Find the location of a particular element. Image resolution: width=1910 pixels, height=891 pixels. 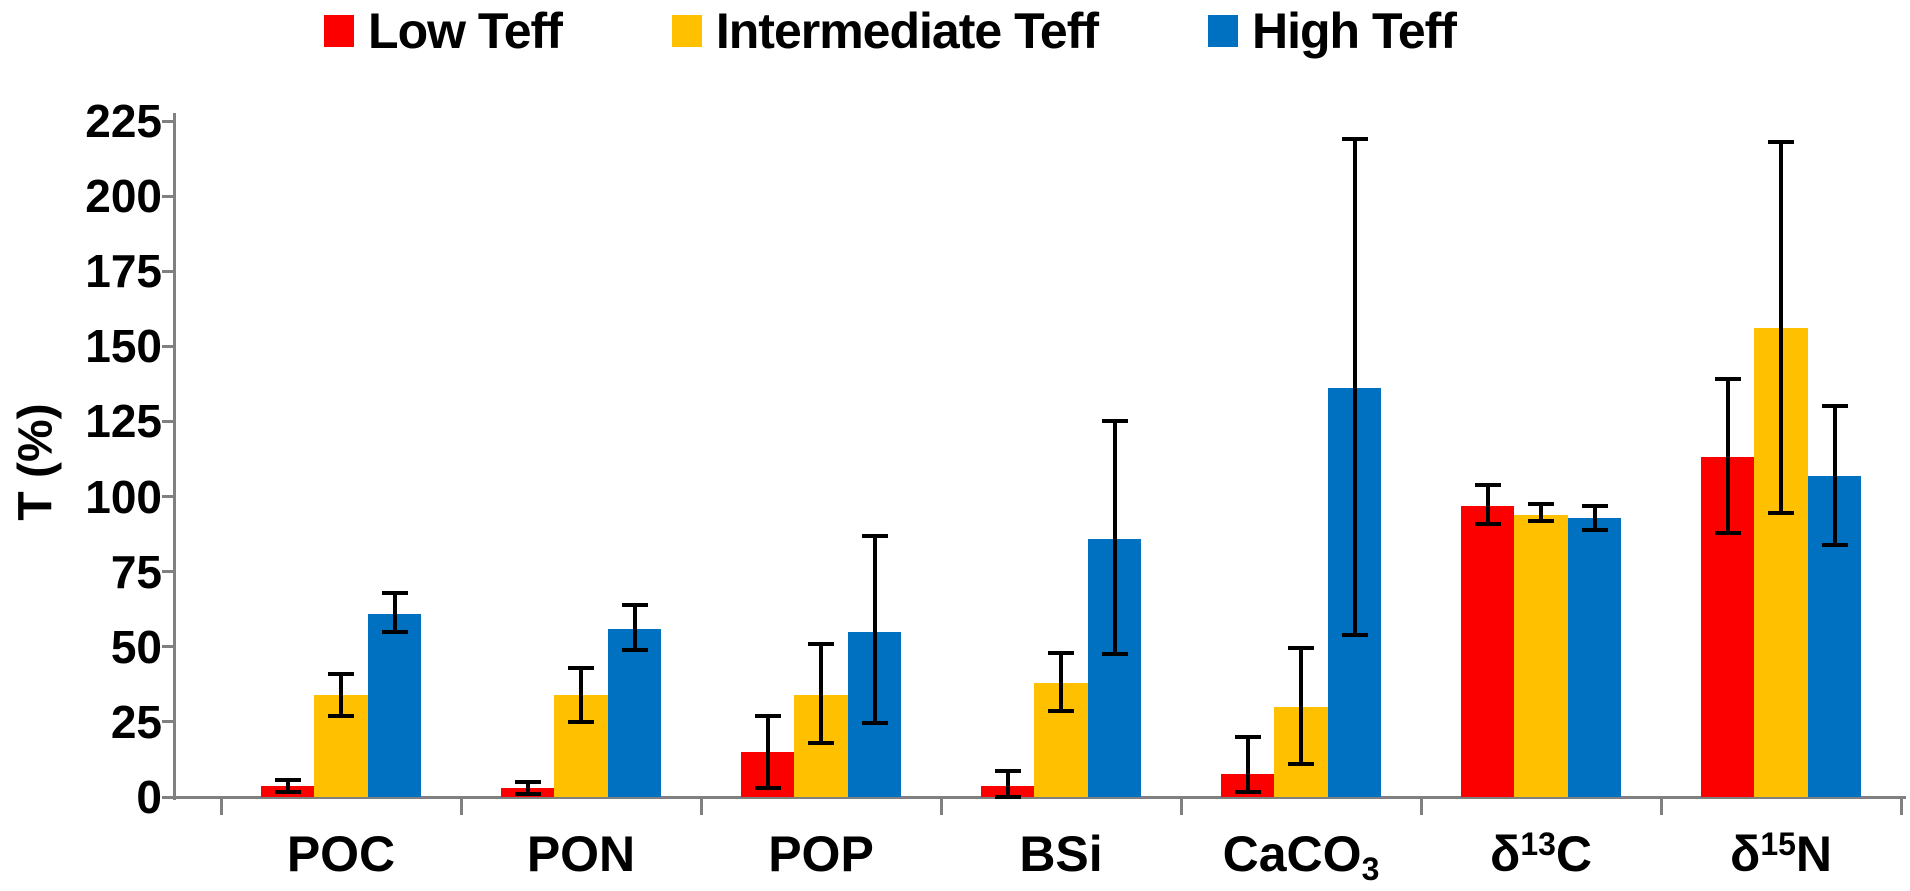

x-tick-label-part: PON is located at coordinates (581, 854).